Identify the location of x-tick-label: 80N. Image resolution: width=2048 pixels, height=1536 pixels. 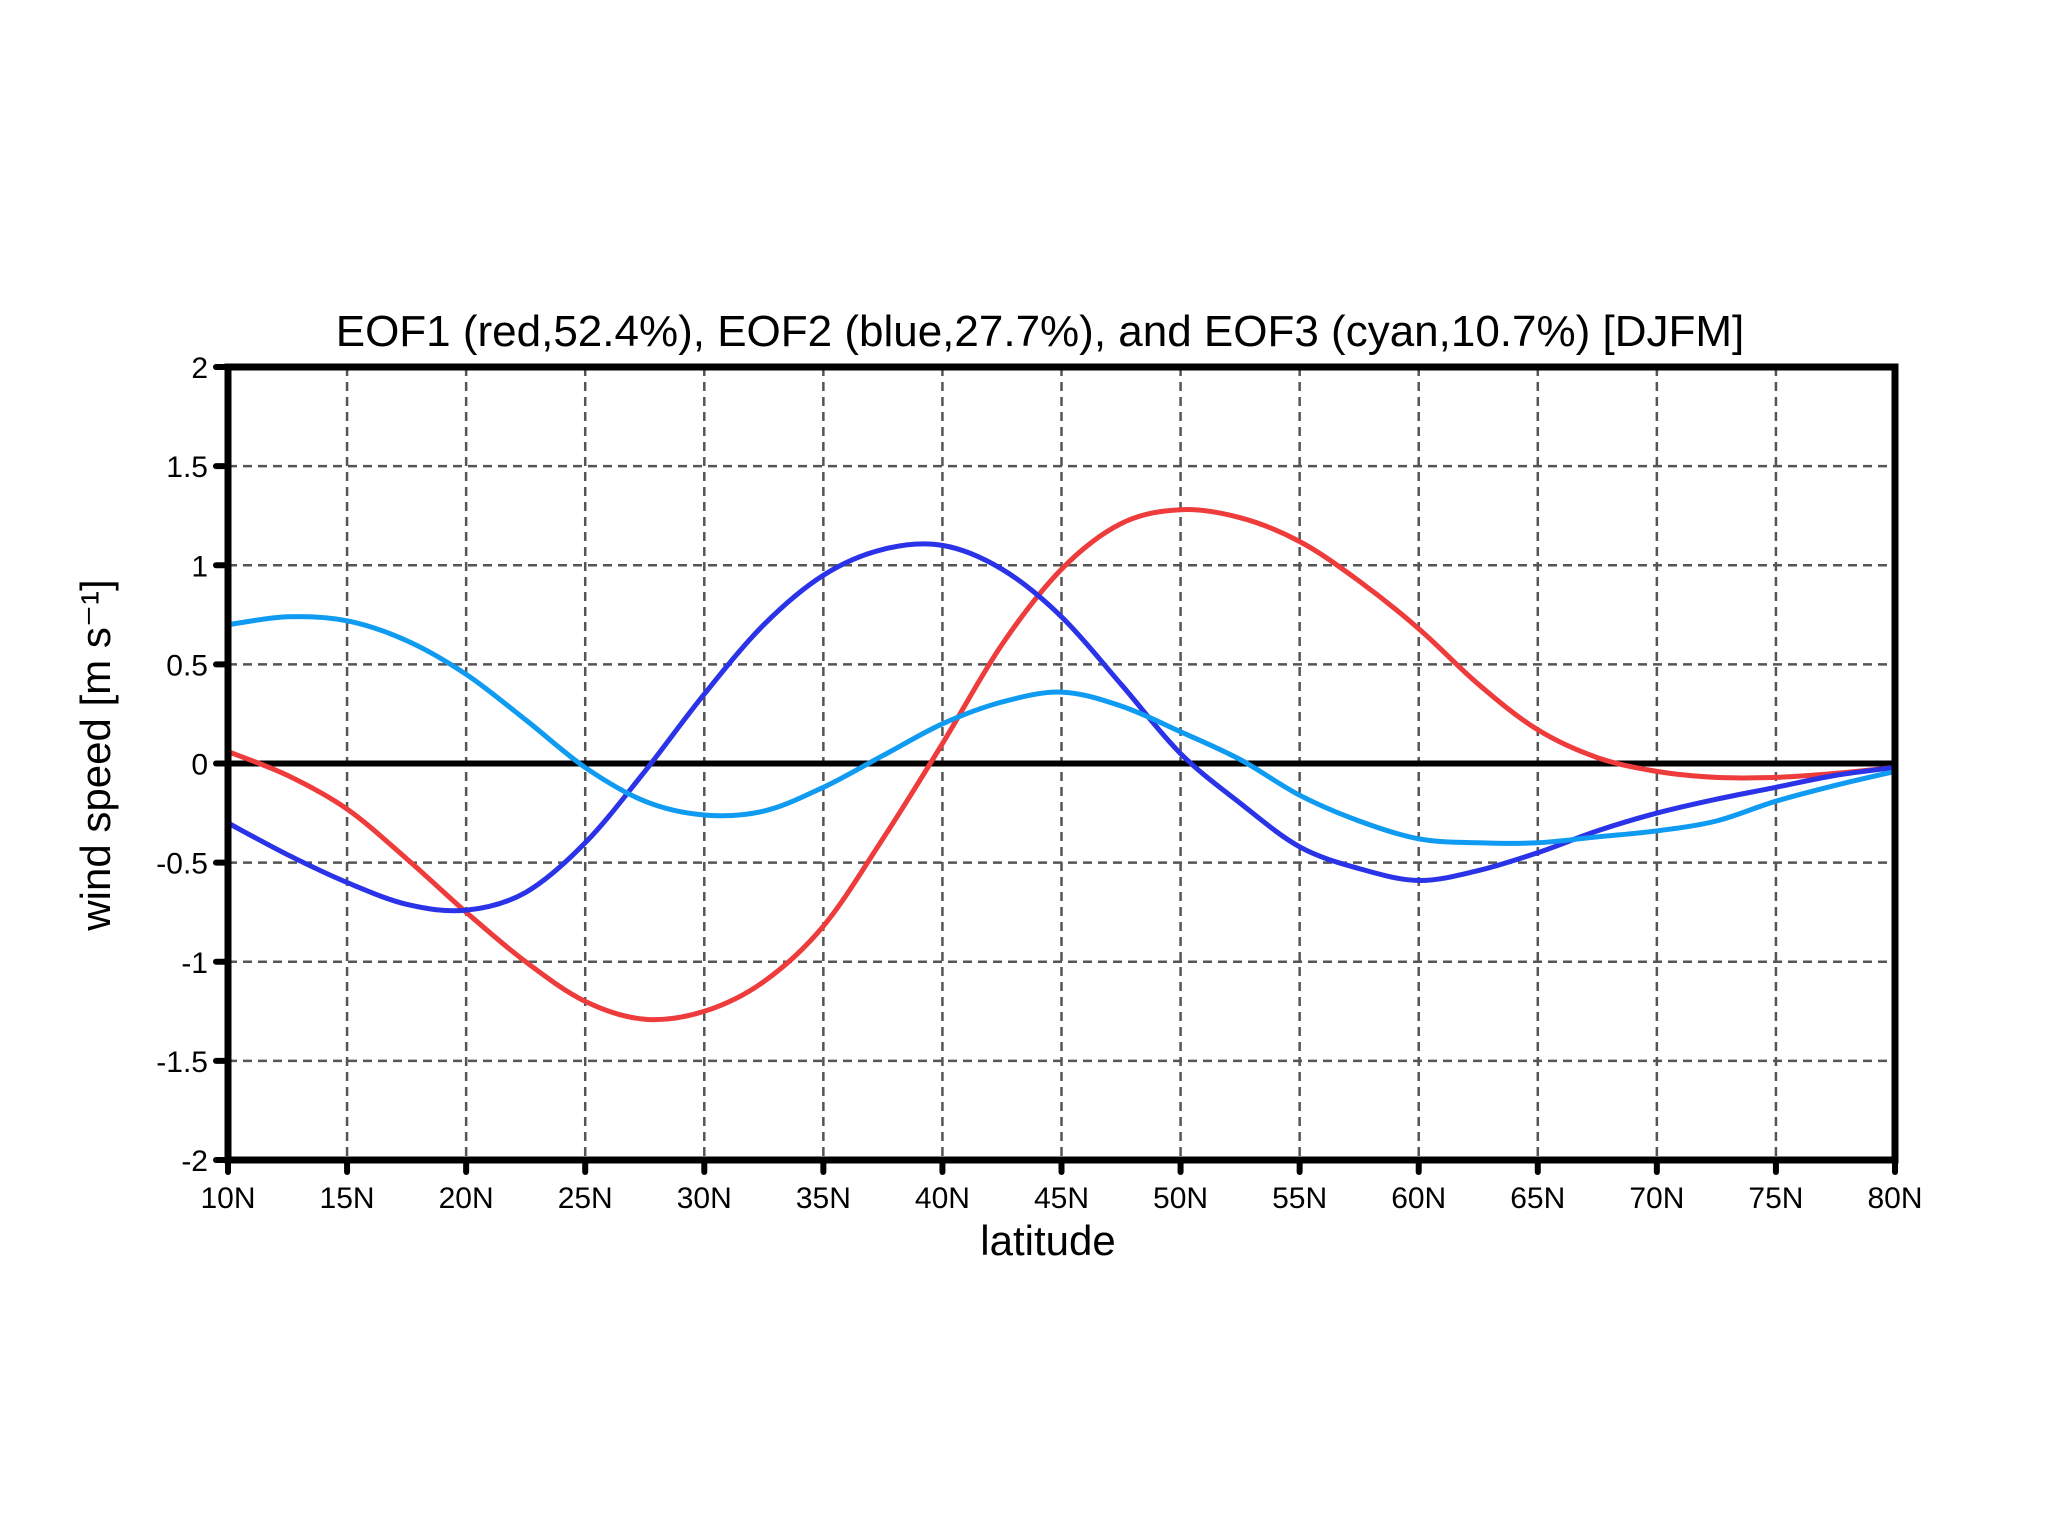
(1894, 1198).